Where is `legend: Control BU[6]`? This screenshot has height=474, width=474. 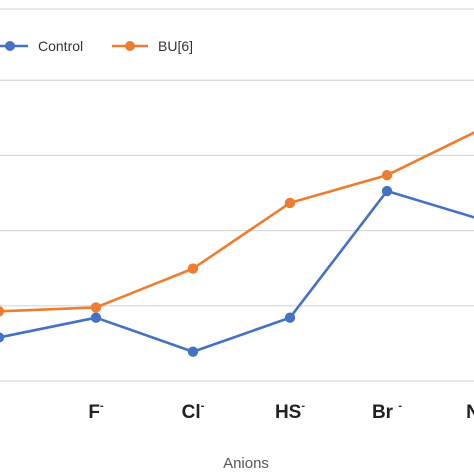
legend: Control BU[6] is located at coordinates (96, 46).